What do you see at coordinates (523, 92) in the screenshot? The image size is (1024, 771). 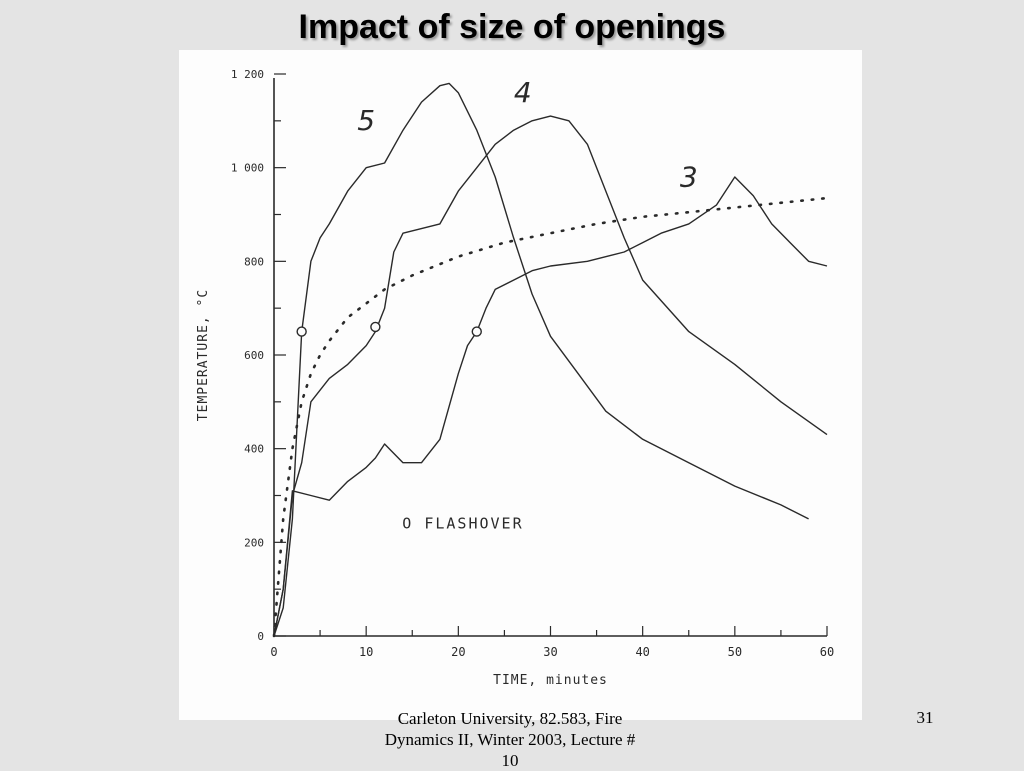 I see `series-4-label: 4` at bounding box center [523, 92].